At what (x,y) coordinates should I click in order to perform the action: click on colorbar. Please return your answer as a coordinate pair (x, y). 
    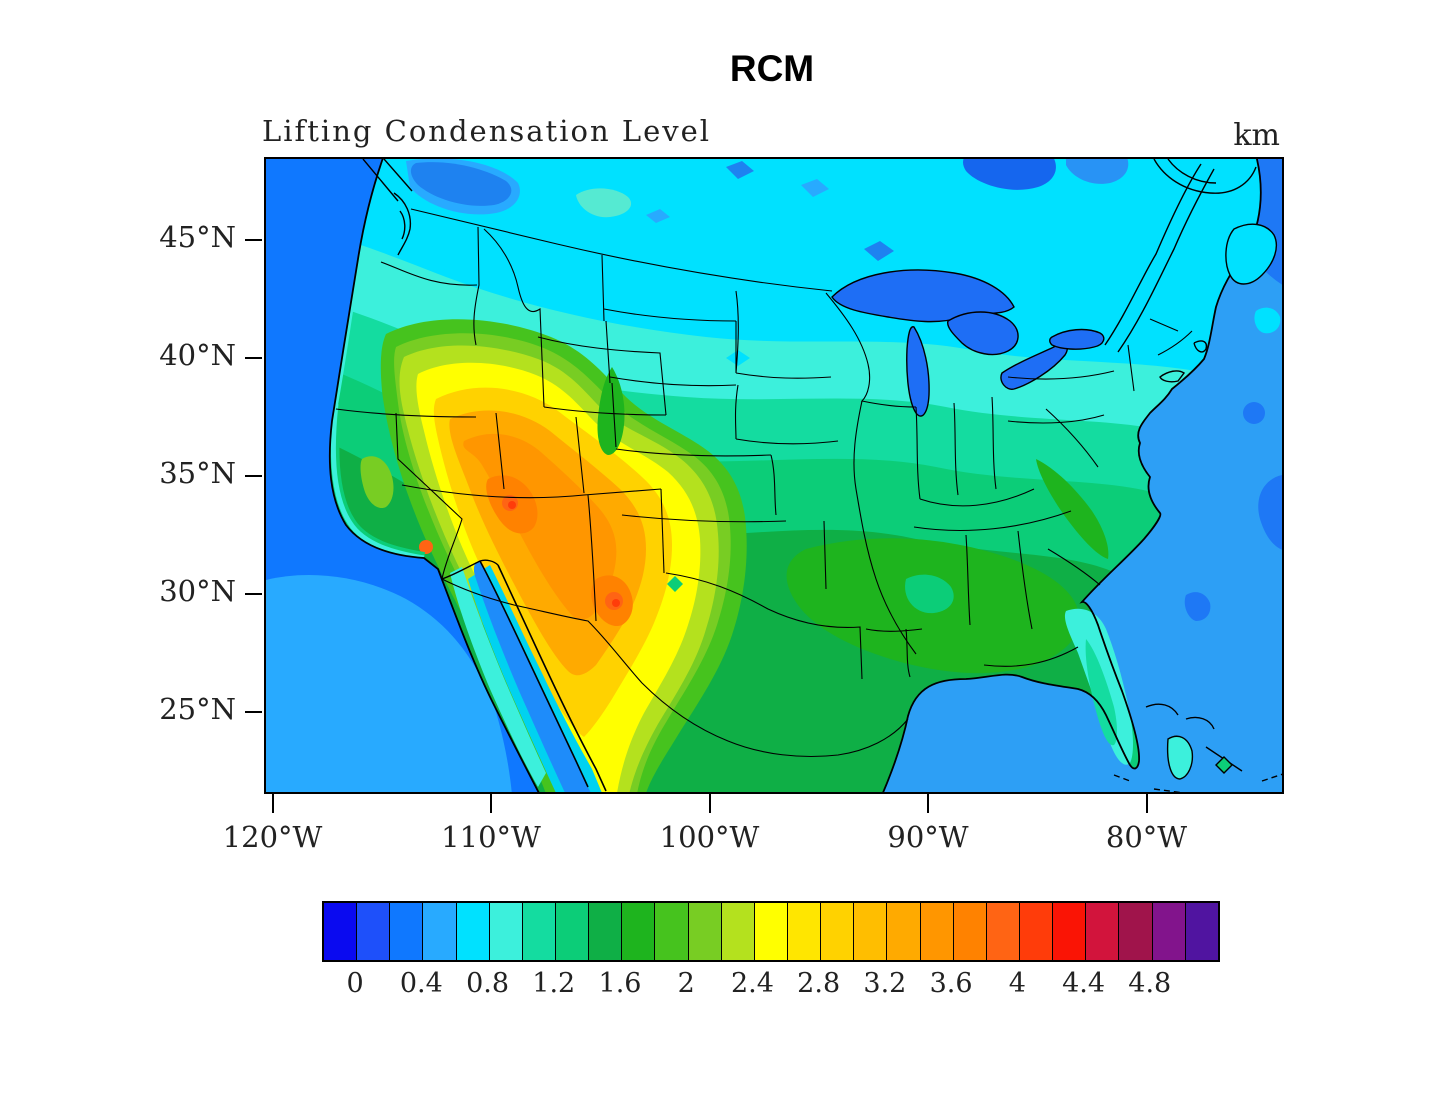
    Looking at the image, I should click on (771, 931).